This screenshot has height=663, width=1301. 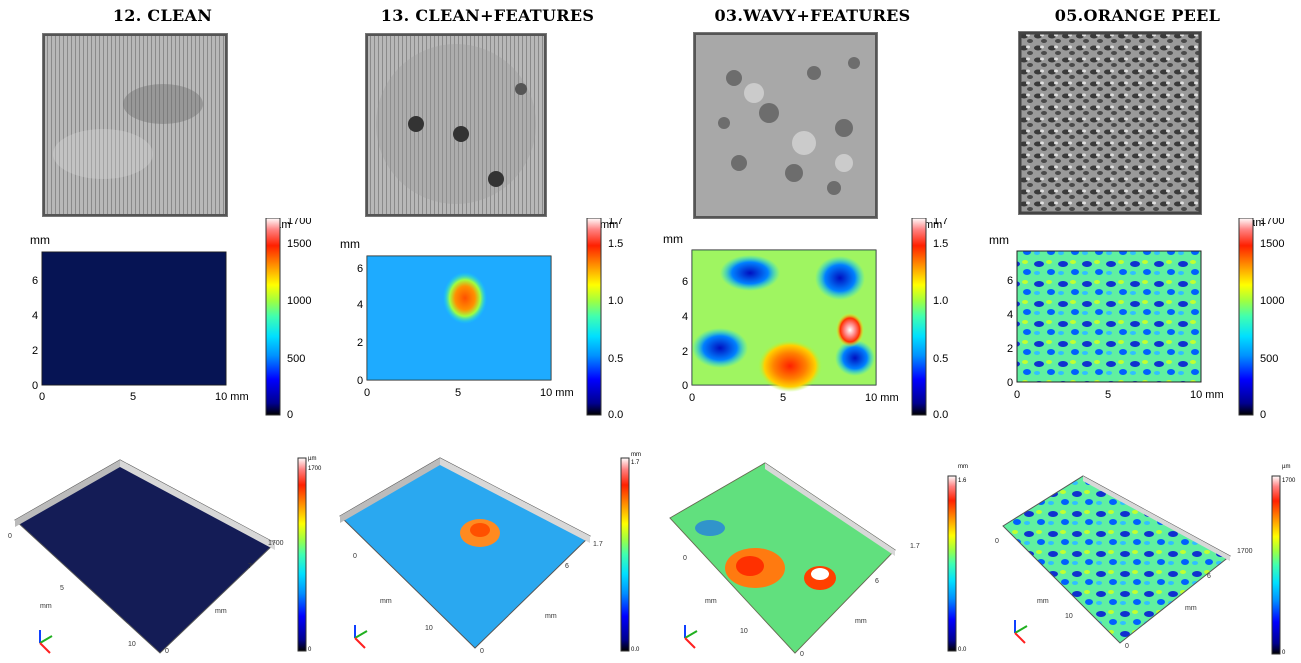 I want to click on panel-title: 03.WAVY+FEATURES, so click(x=812, y=15).